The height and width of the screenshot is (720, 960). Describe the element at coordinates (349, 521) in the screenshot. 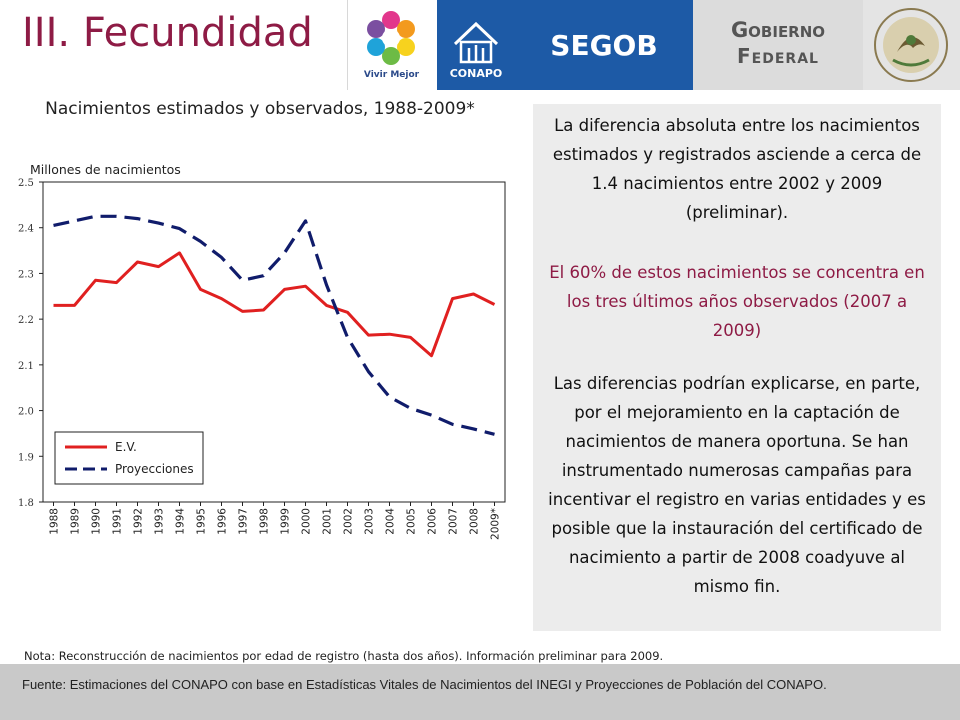

I see `x-tick-label: 2002` at that location.